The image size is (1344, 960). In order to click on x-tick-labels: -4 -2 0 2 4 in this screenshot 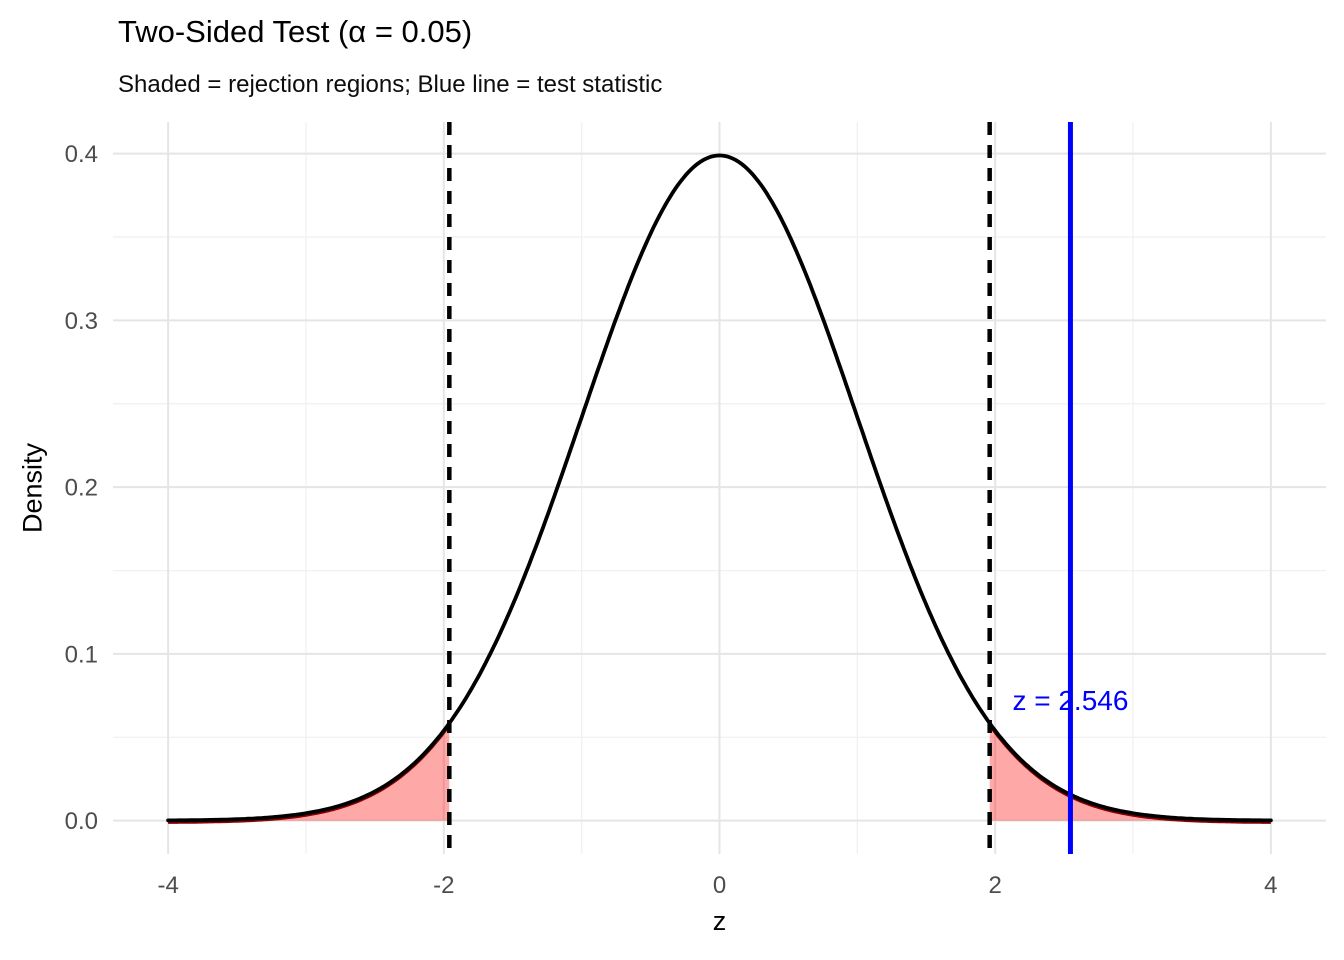, I will do `click(717, 885)`.